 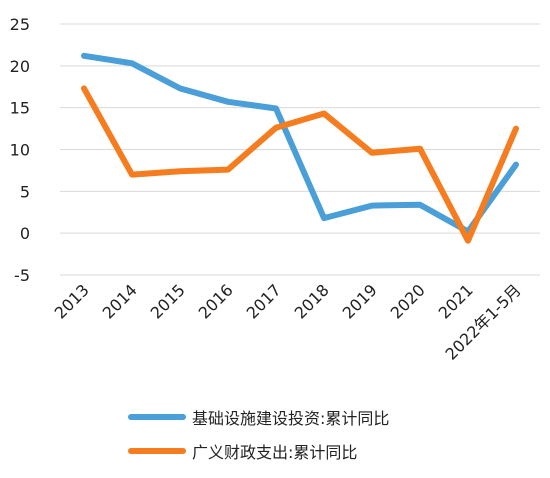 What do you see at coordinates (408, 301) in the screenshot?
I see `x-tick-label: 2020` at bounding box center [408, 301].